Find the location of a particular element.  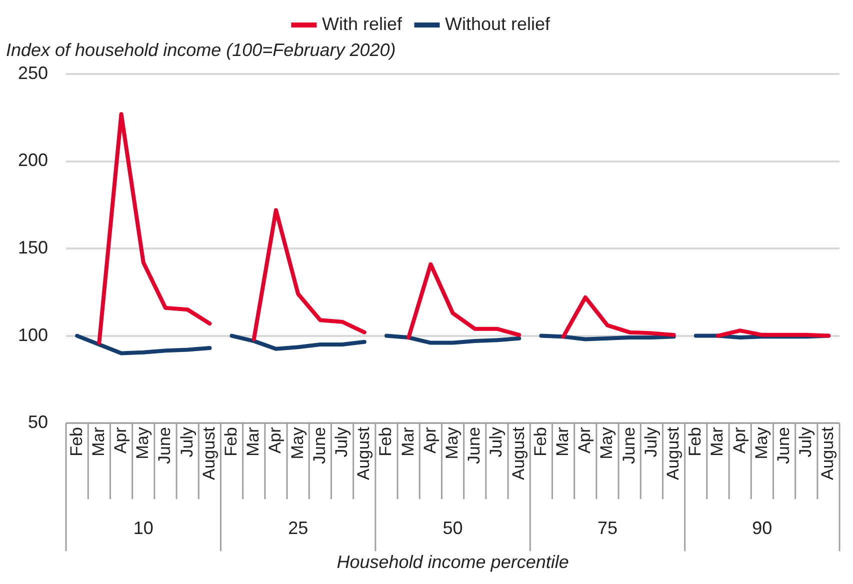

y-tick-label: 200 is located at coordinates (33, 160).